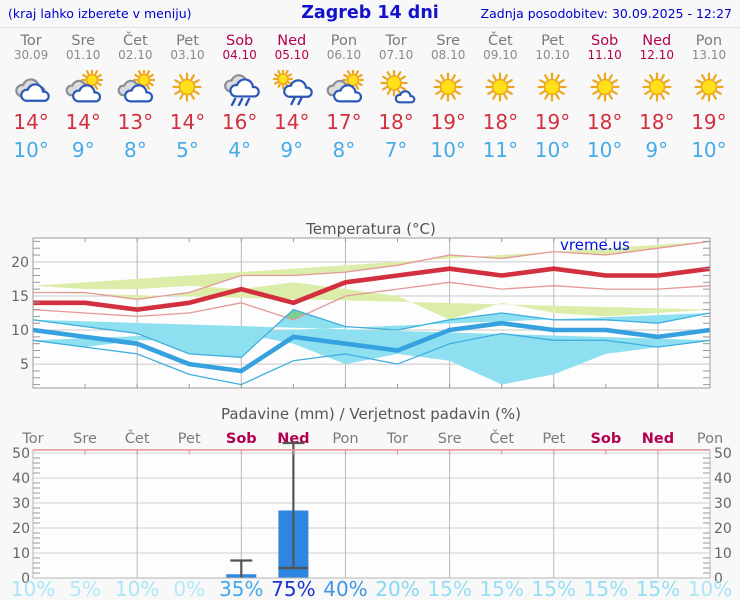  I want to click on day-date: 13.10, so click(709, 55).